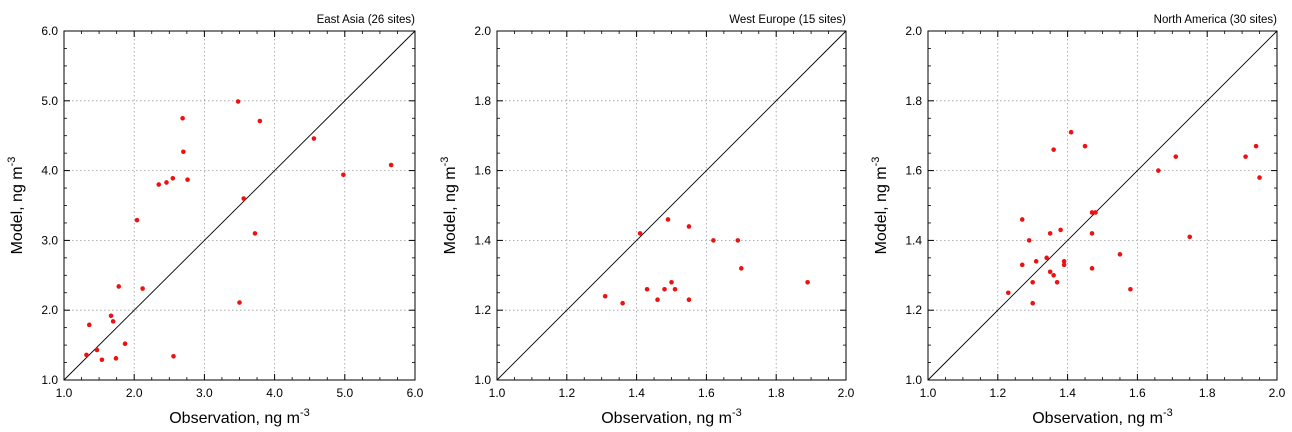 This screenshot has width=1292, height=432. What do you see at coordinates (366, 20) in the screenshot?
I see `chart-title: East Asia (26 sites)` at bounding box center [366, 20].